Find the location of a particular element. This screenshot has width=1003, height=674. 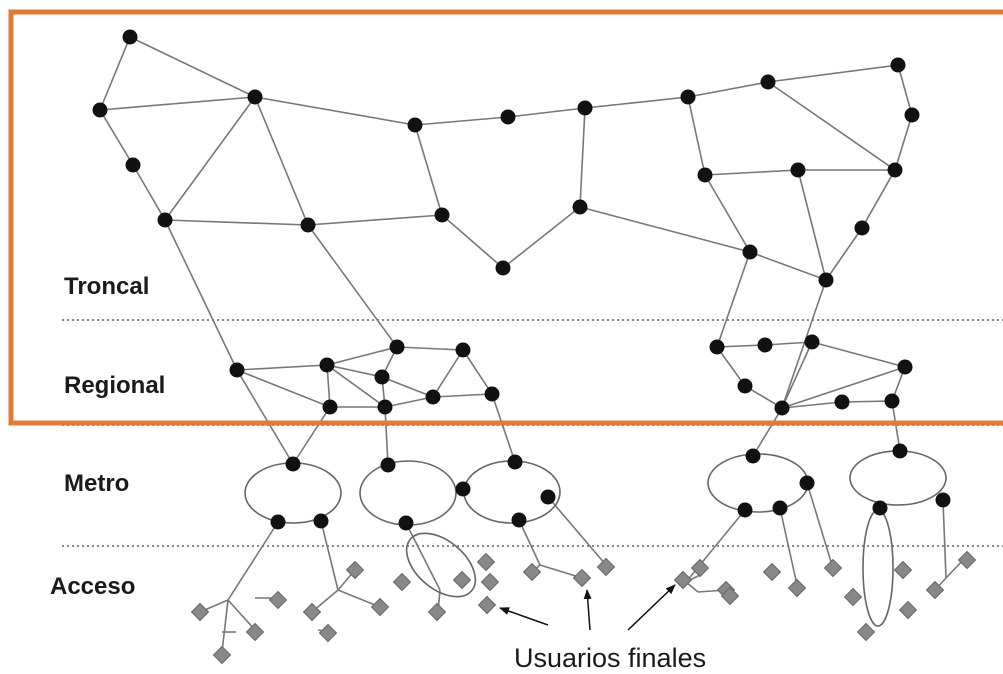

annotation-arrows is located at coordinates (587, 607).